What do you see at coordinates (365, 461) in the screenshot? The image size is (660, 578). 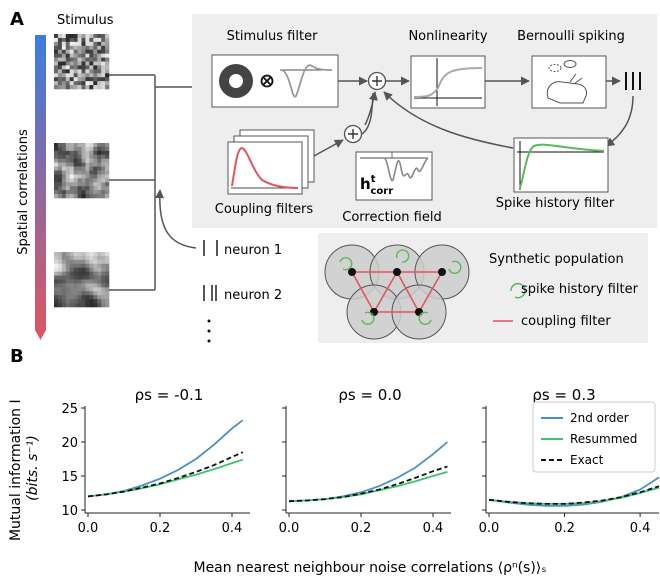 I see `chart-panel-2: ρs = 0.0 0.0 0.2 0.4` at bounding box center [365, 461].